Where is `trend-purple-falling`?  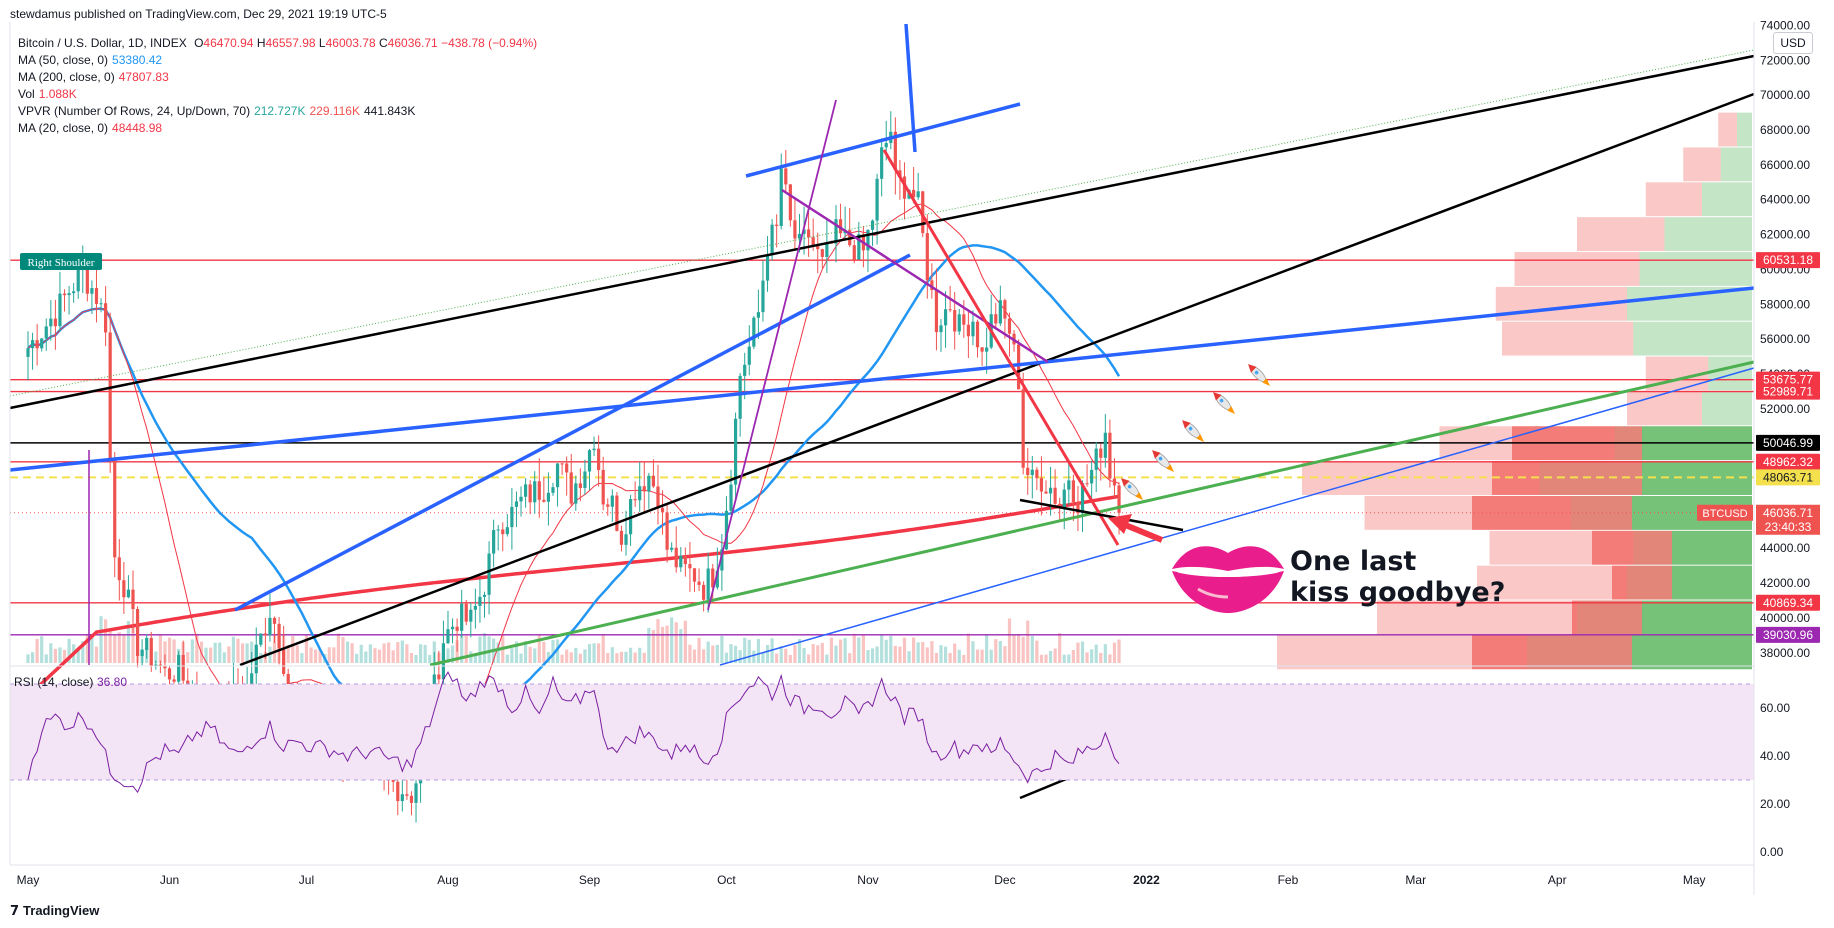 trend-purple-falling is located at coordinates (915, 276).